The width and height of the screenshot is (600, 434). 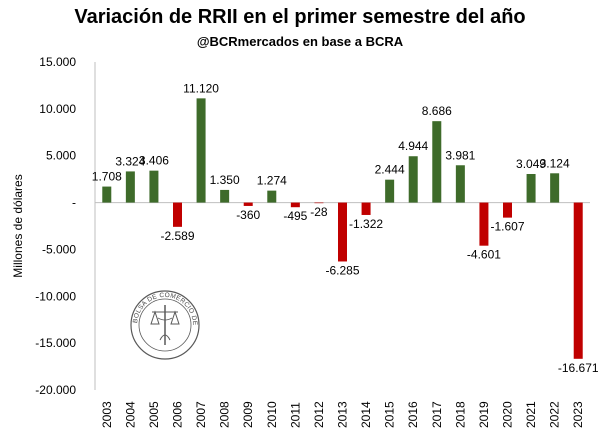 I want to click on x-tick-label: 2022, so click(x=555, y=414).